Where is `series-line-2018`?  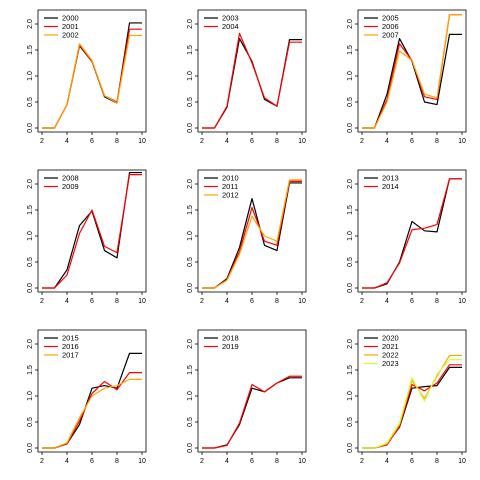 series-line-2018 is located at coordinates (252, 413).